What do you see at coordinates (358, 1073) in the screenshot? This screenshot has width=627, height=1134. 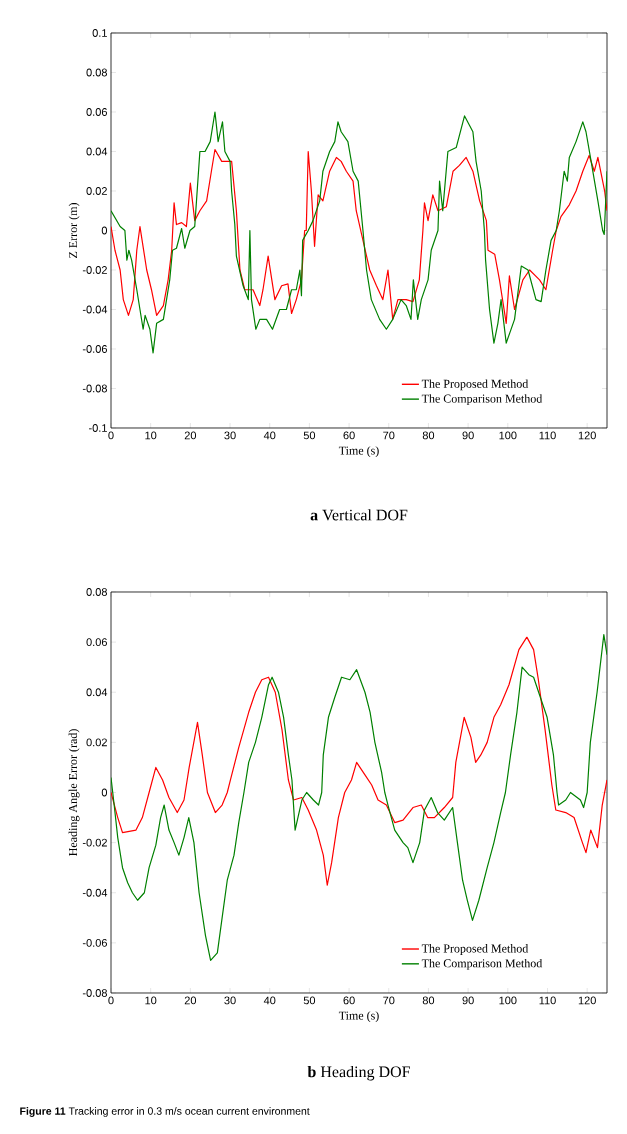 I see `text: b Heading DOF` at bounding box center [358, 1073].